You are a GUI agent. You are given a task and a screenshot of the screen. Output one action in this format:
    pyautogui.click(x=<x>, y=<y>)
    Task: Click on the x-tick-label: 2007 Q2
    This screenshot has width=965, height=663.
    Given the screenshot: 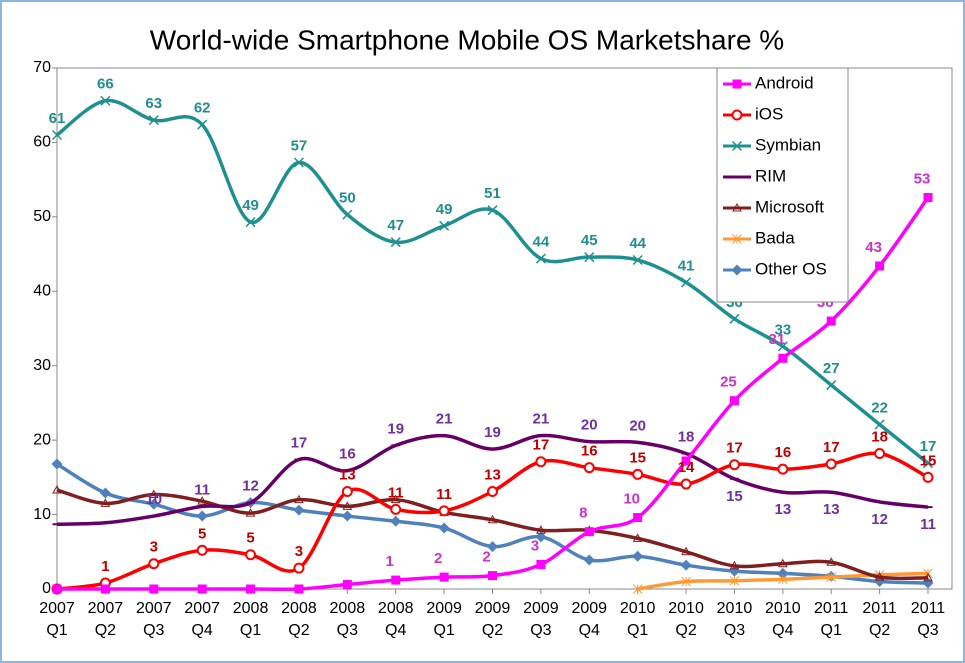 What is the action you would take?
    pyautogui.click(x=106, y=619)
    